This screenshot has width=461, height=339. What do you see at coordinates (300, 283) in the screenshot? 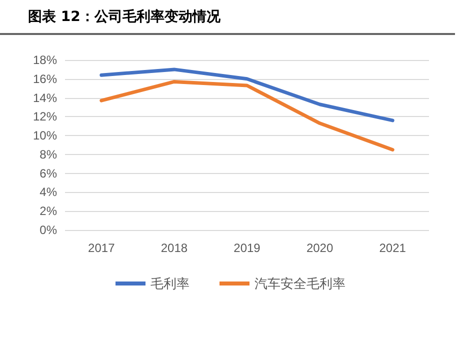
I see `legend-label: 汽车安全毛利率` at bounding box center [300, 283].